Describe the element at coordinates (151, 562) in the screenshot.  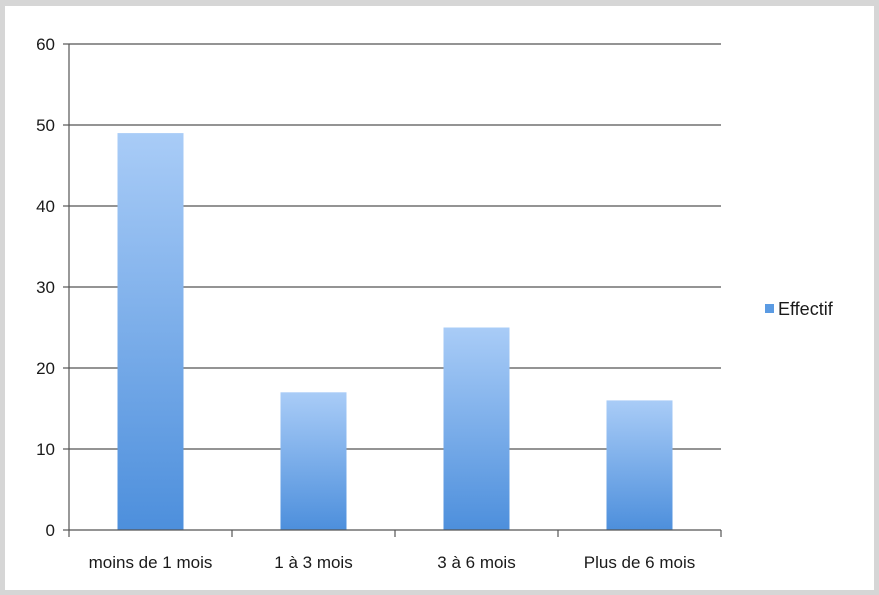
I see `x-category-label: moins de 1 mois` at that location.